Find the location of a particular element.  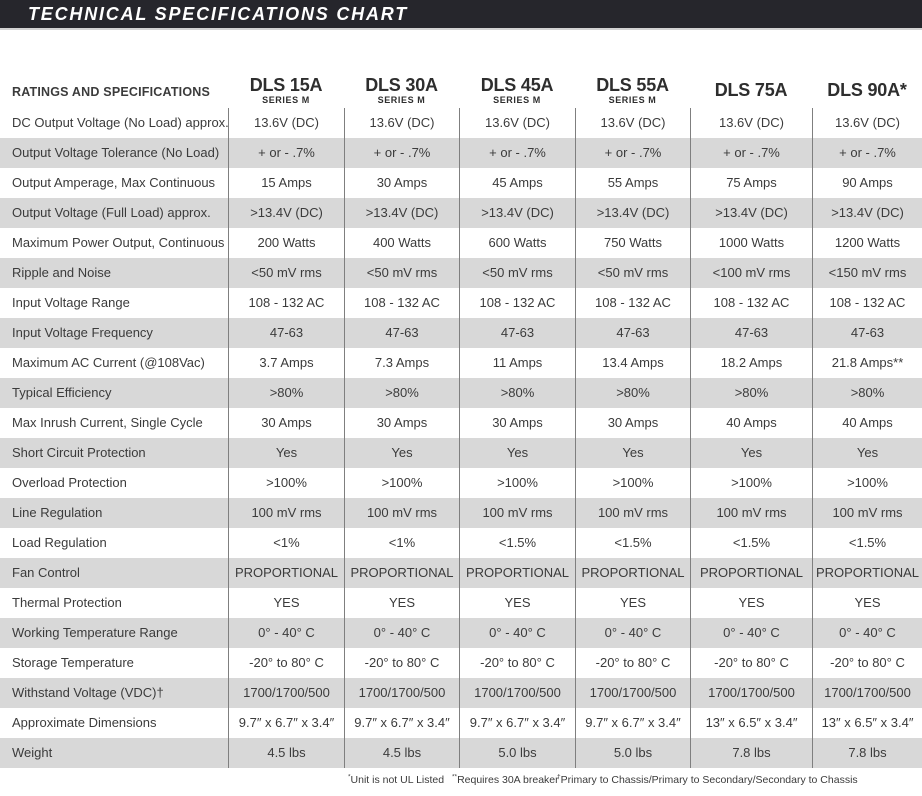

spec-label: Input Voltage Frequency is located at coordinates (114, 333).